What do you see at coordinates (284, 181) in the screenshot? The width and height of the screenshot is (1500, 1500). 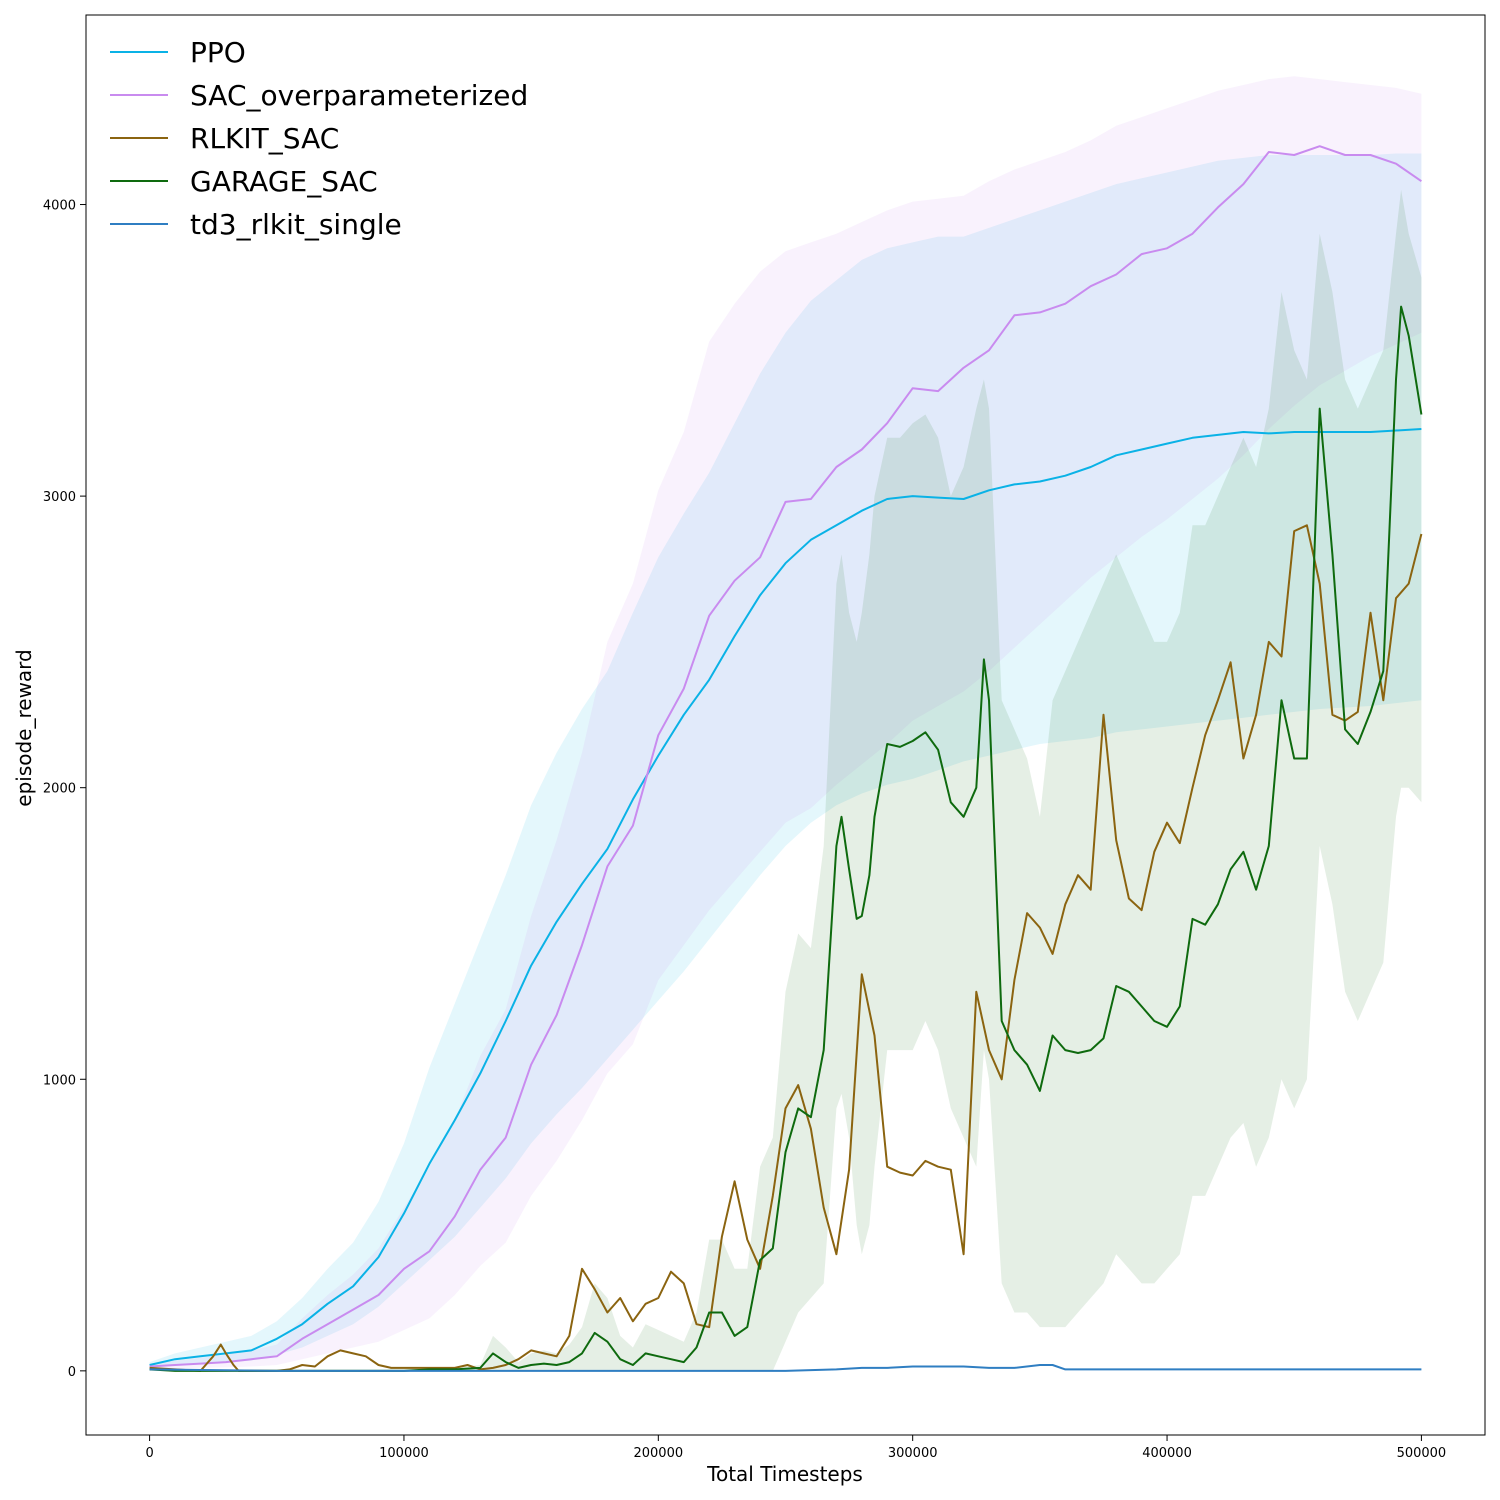 I see `legend-label-garage-sac: GARAGE_SAC` at bounding box center [284, 181].